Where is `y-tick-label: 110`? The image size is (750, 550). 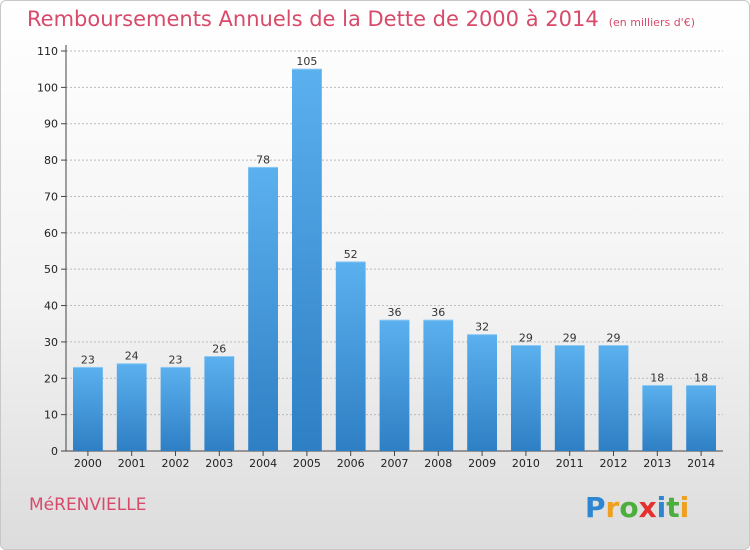
y-tick-label: 110 is located at coordinates (47, 51).